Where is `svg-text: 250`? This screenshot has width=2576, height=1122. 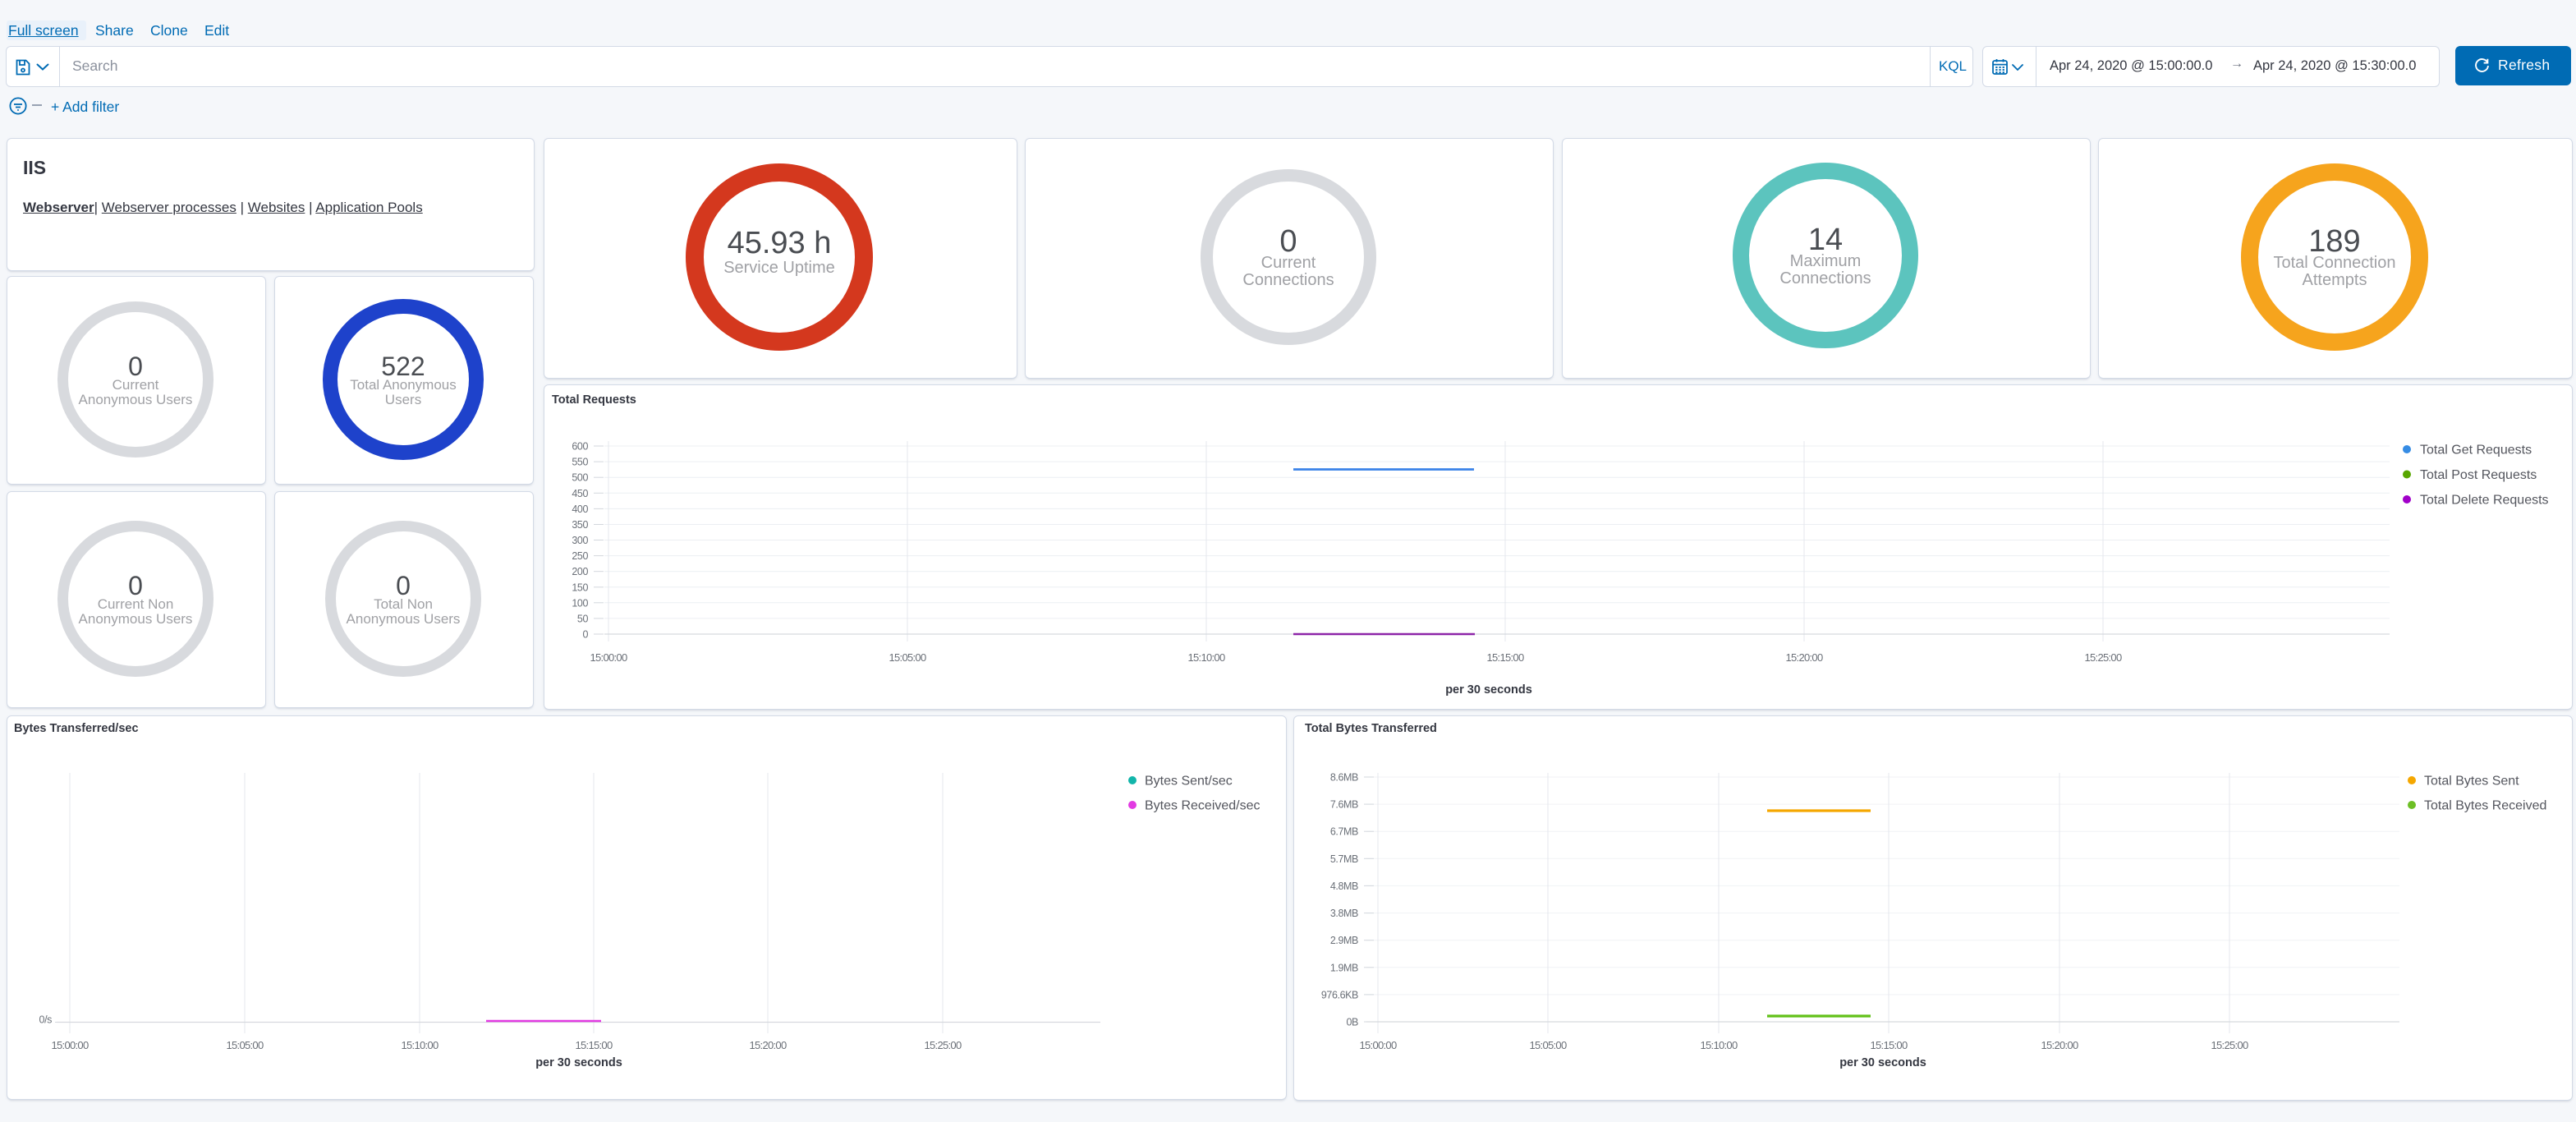
svg-text: 250 is located at coordinates (580, 556).